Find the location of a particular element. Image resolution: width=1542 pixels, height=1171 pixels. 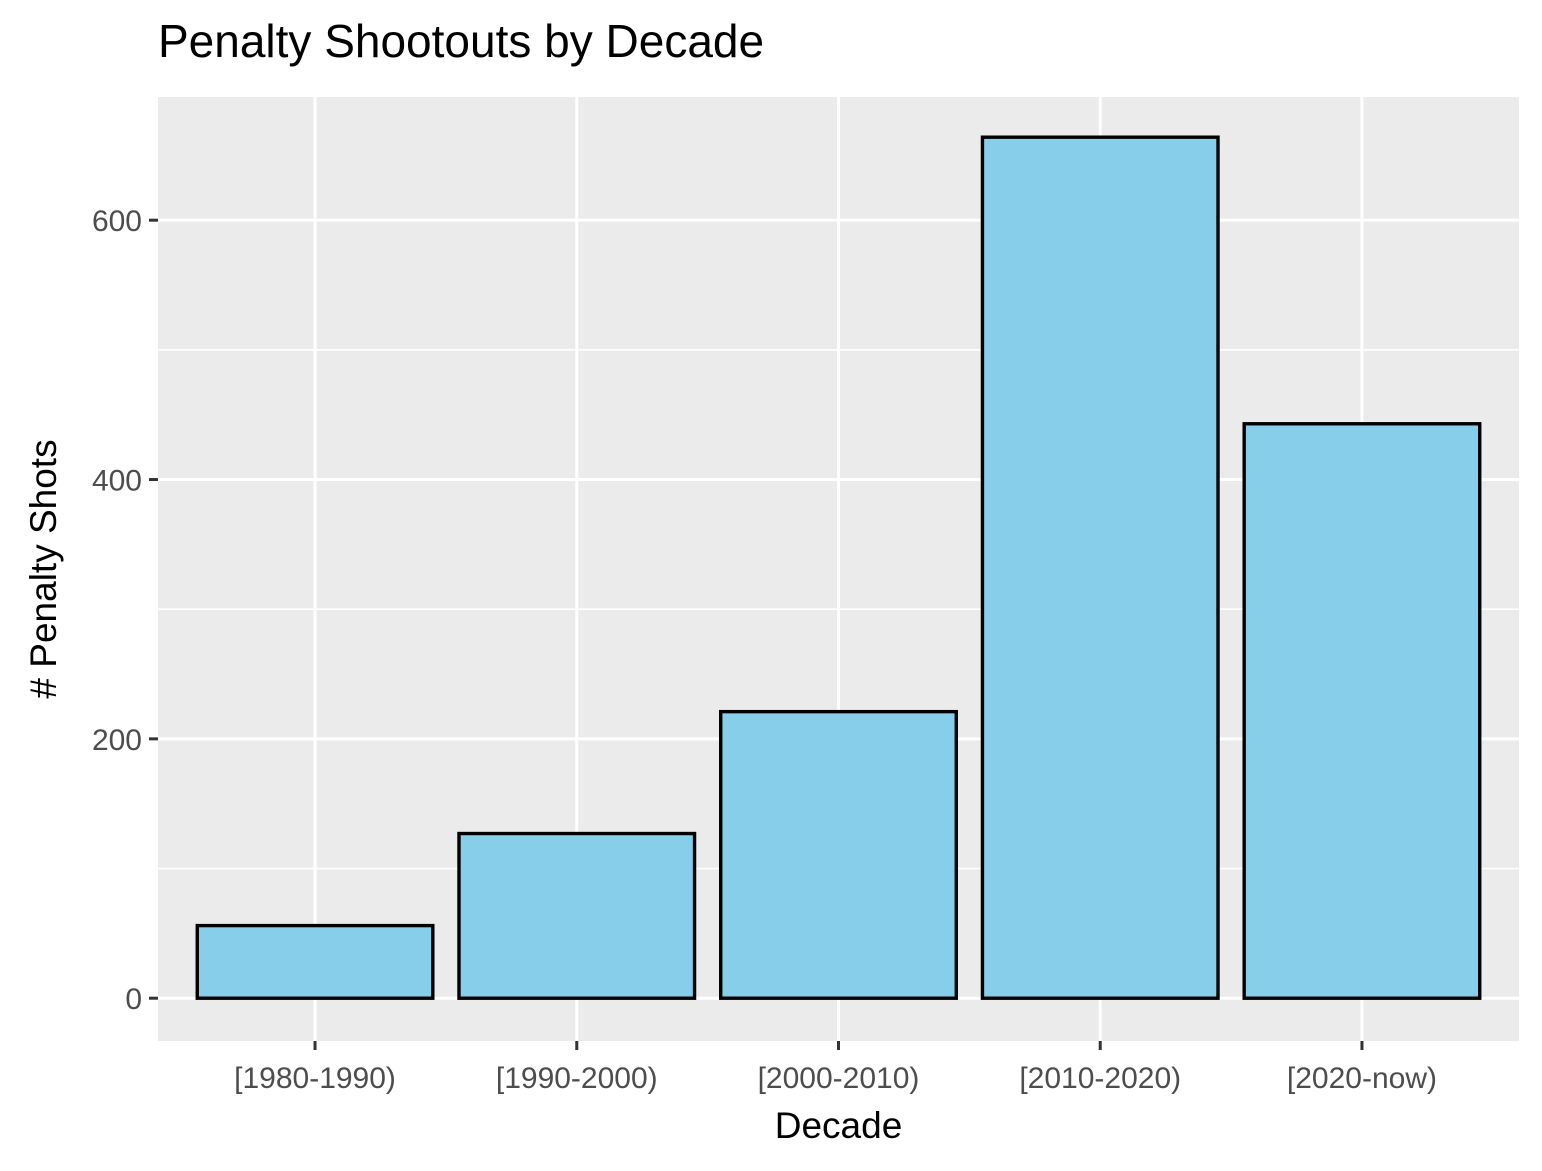

y-axis: 0 200 400 600 is located at coordinates (125, 610).